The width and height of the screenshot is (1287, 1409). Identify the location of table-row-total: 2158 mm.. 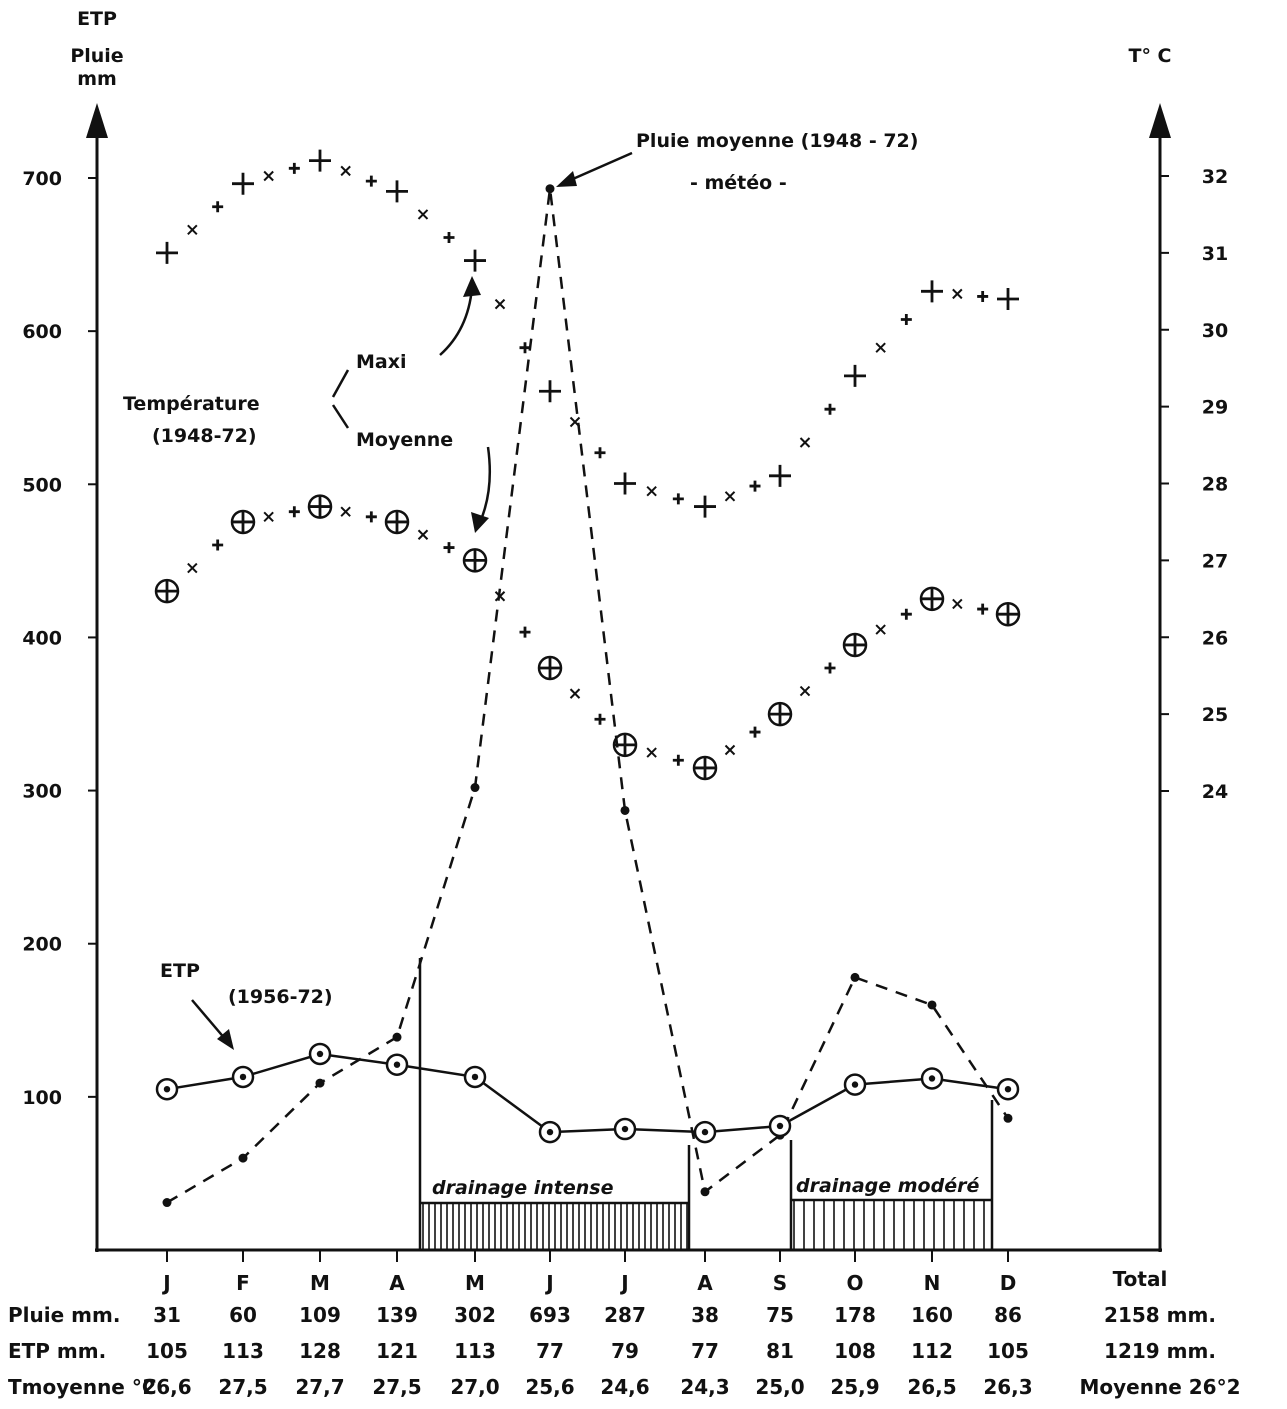
(1160, 1315).